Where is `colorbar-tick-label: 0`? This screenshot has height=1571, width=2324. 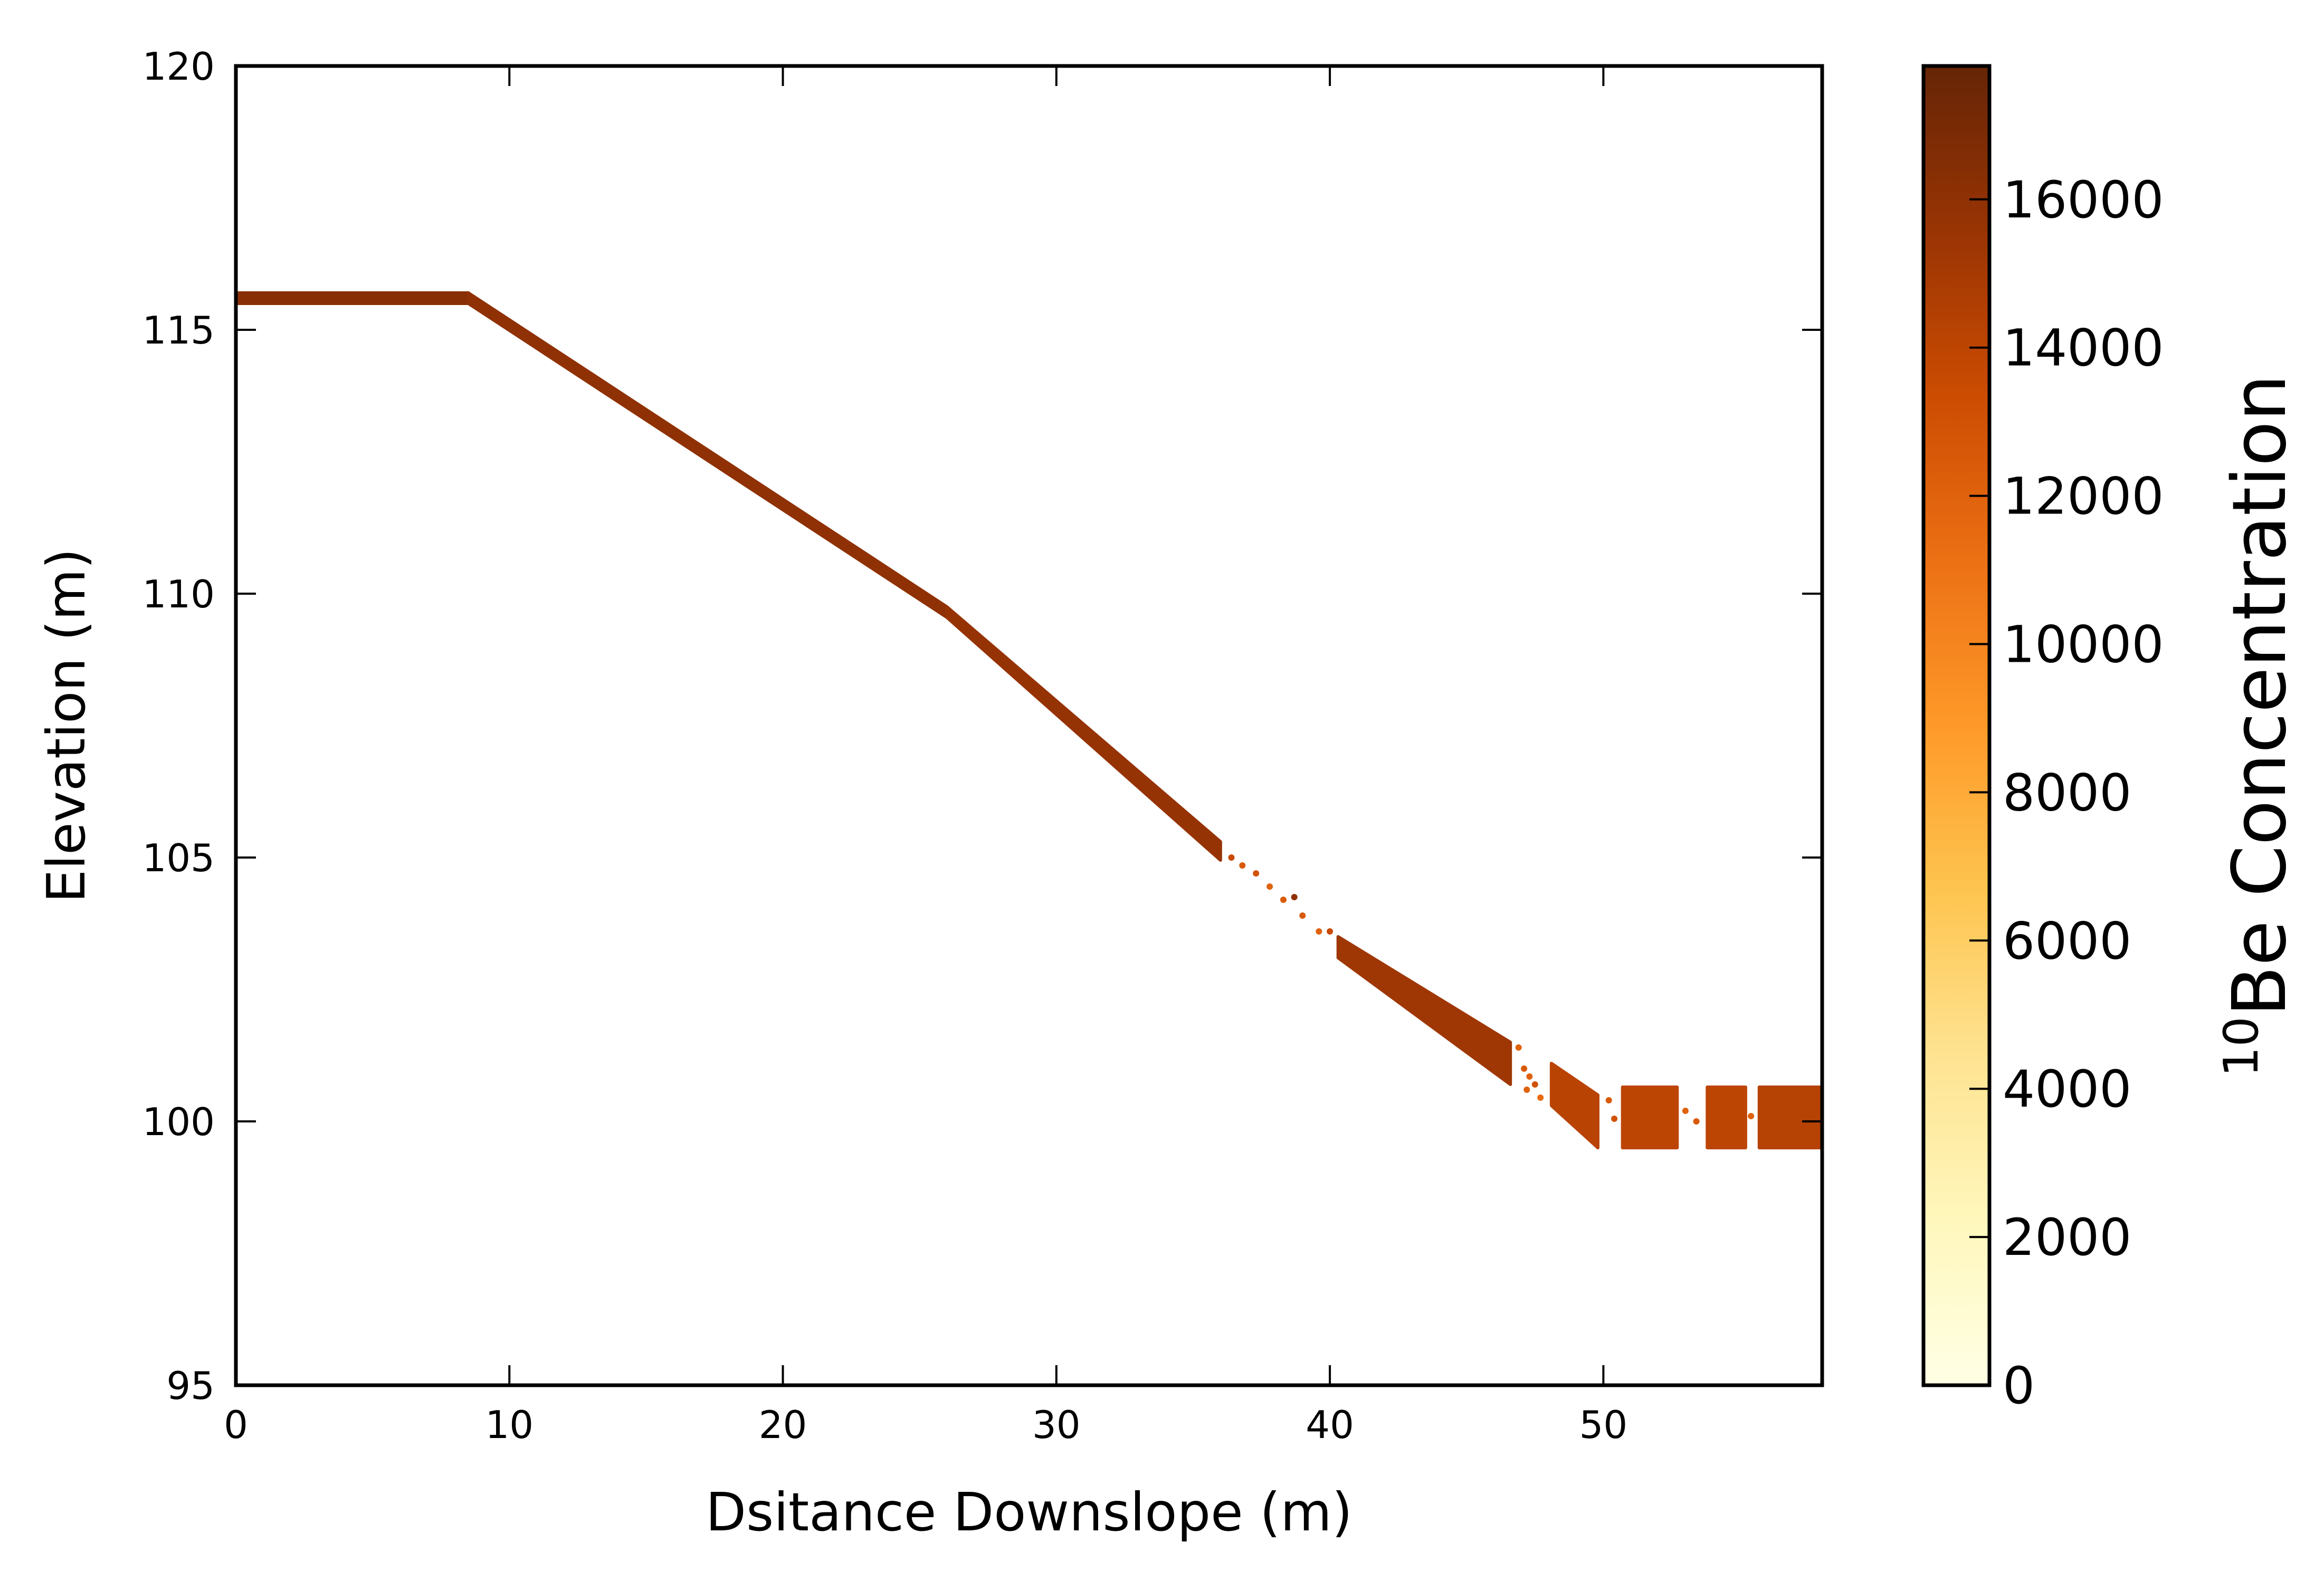
colorbar-tick-label: 0 is located at coordinates (2019, 1385).